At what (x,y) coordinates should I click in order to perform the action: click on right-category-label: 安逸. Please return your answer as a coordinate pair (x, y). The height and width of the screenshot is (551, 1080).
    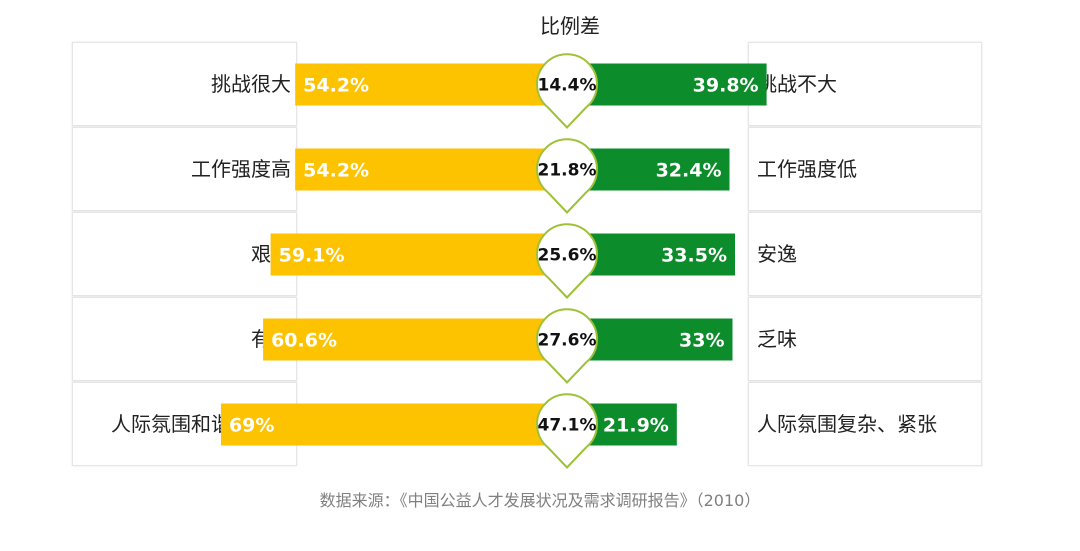
    Looking at the image, I should click on (777, 254).